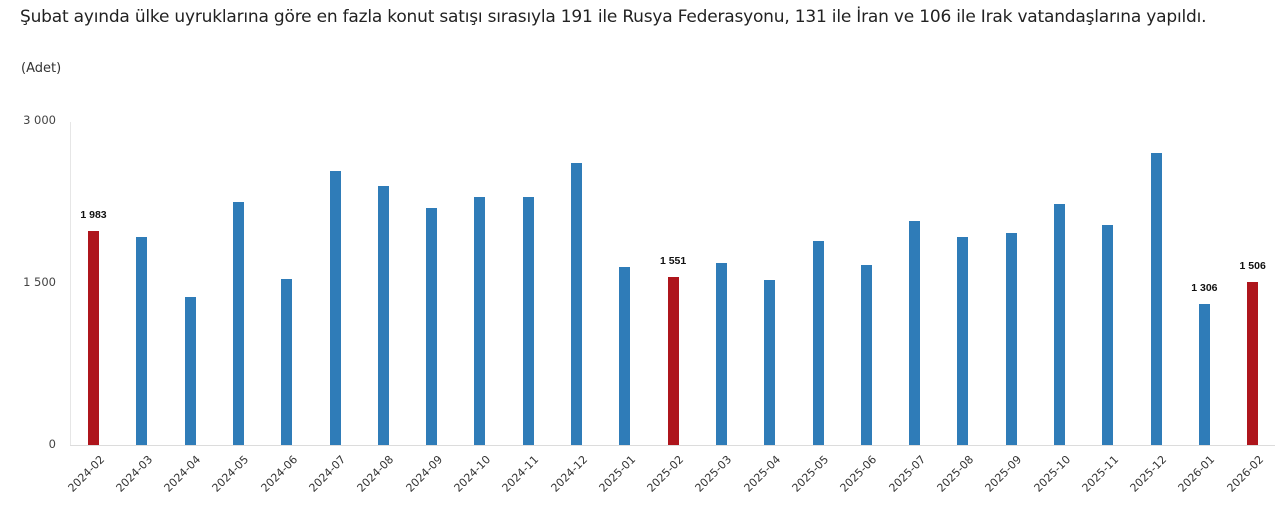  What do you see at coordinates (1148, 474) in the screenshot?
I see `x-tick-label: 2025-12` at bounding box center [1148, 474].